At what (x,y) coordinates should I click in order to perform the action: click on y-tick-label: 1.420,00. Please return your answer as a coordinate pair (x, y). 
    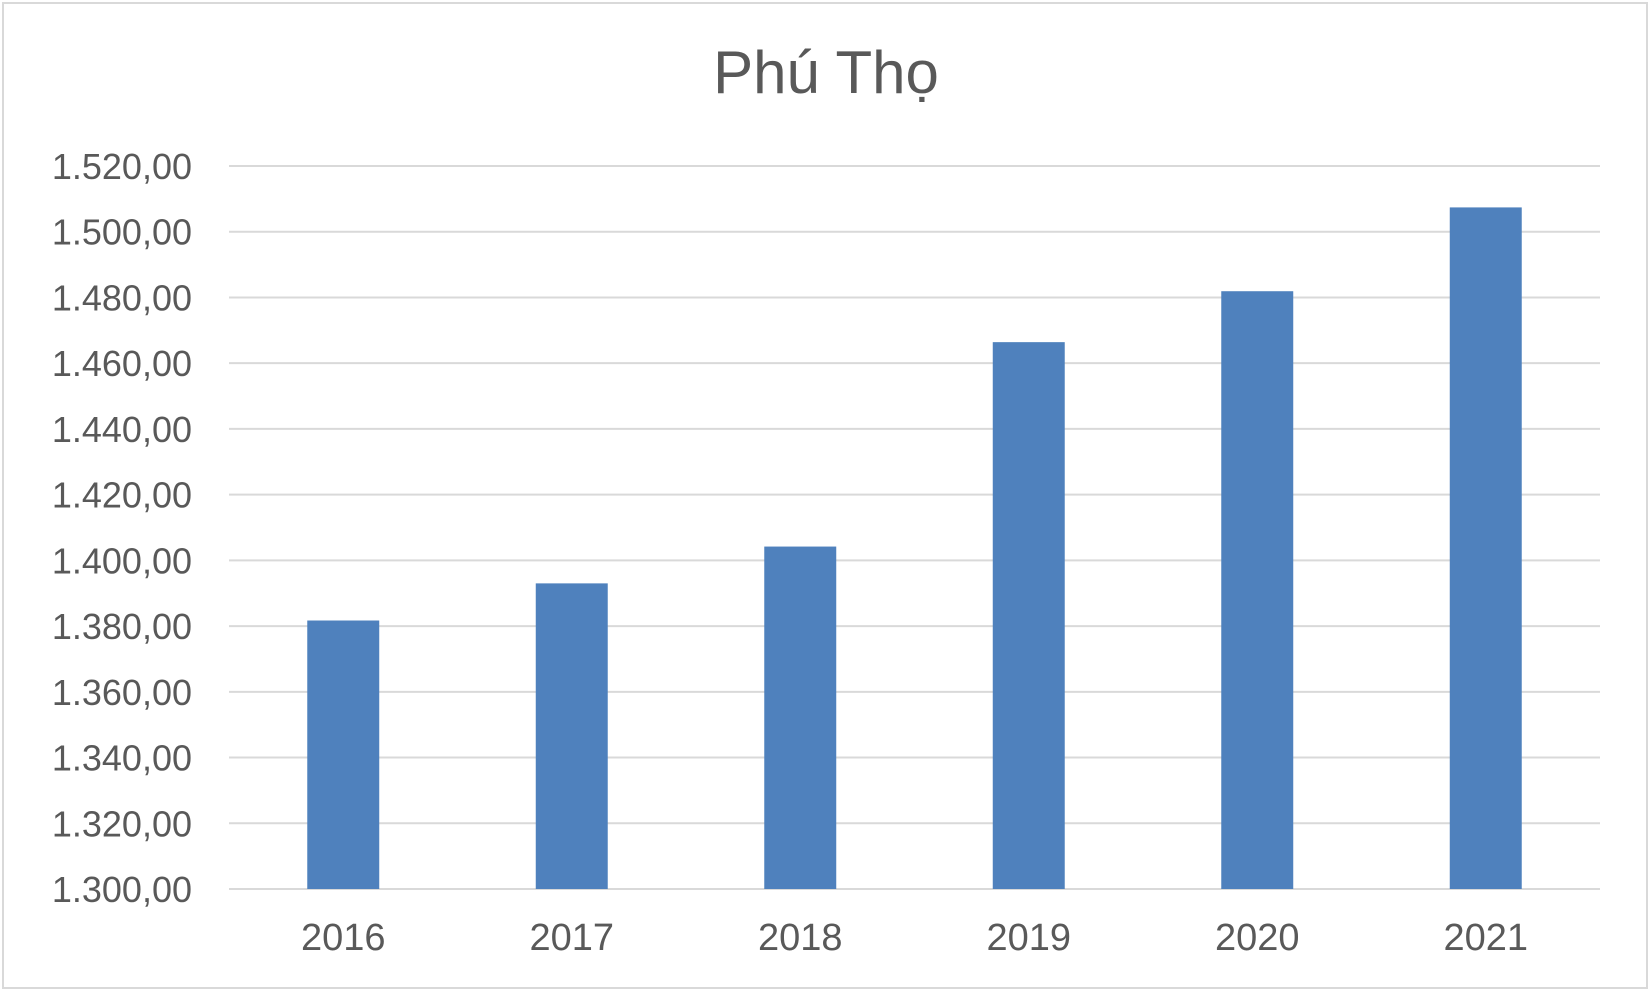
    Looking at the image, I should click on (122, 495).